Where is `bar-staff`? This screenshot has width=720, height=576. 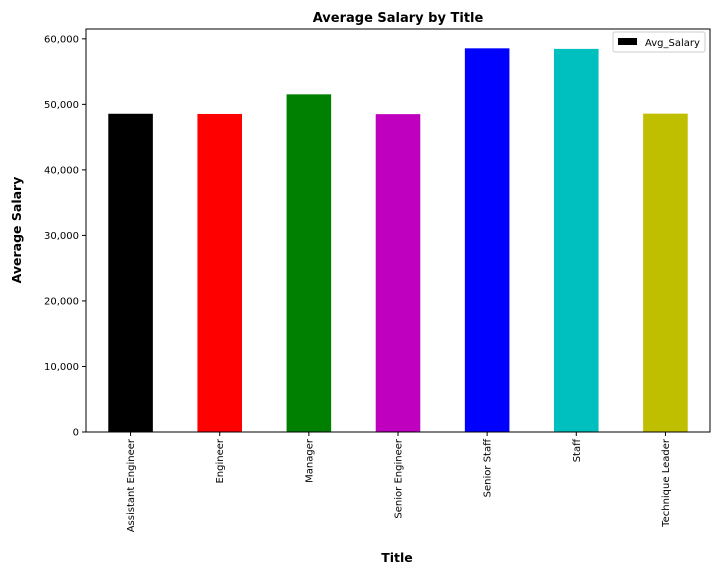
bar-staff is located at coordinates (576, 240).